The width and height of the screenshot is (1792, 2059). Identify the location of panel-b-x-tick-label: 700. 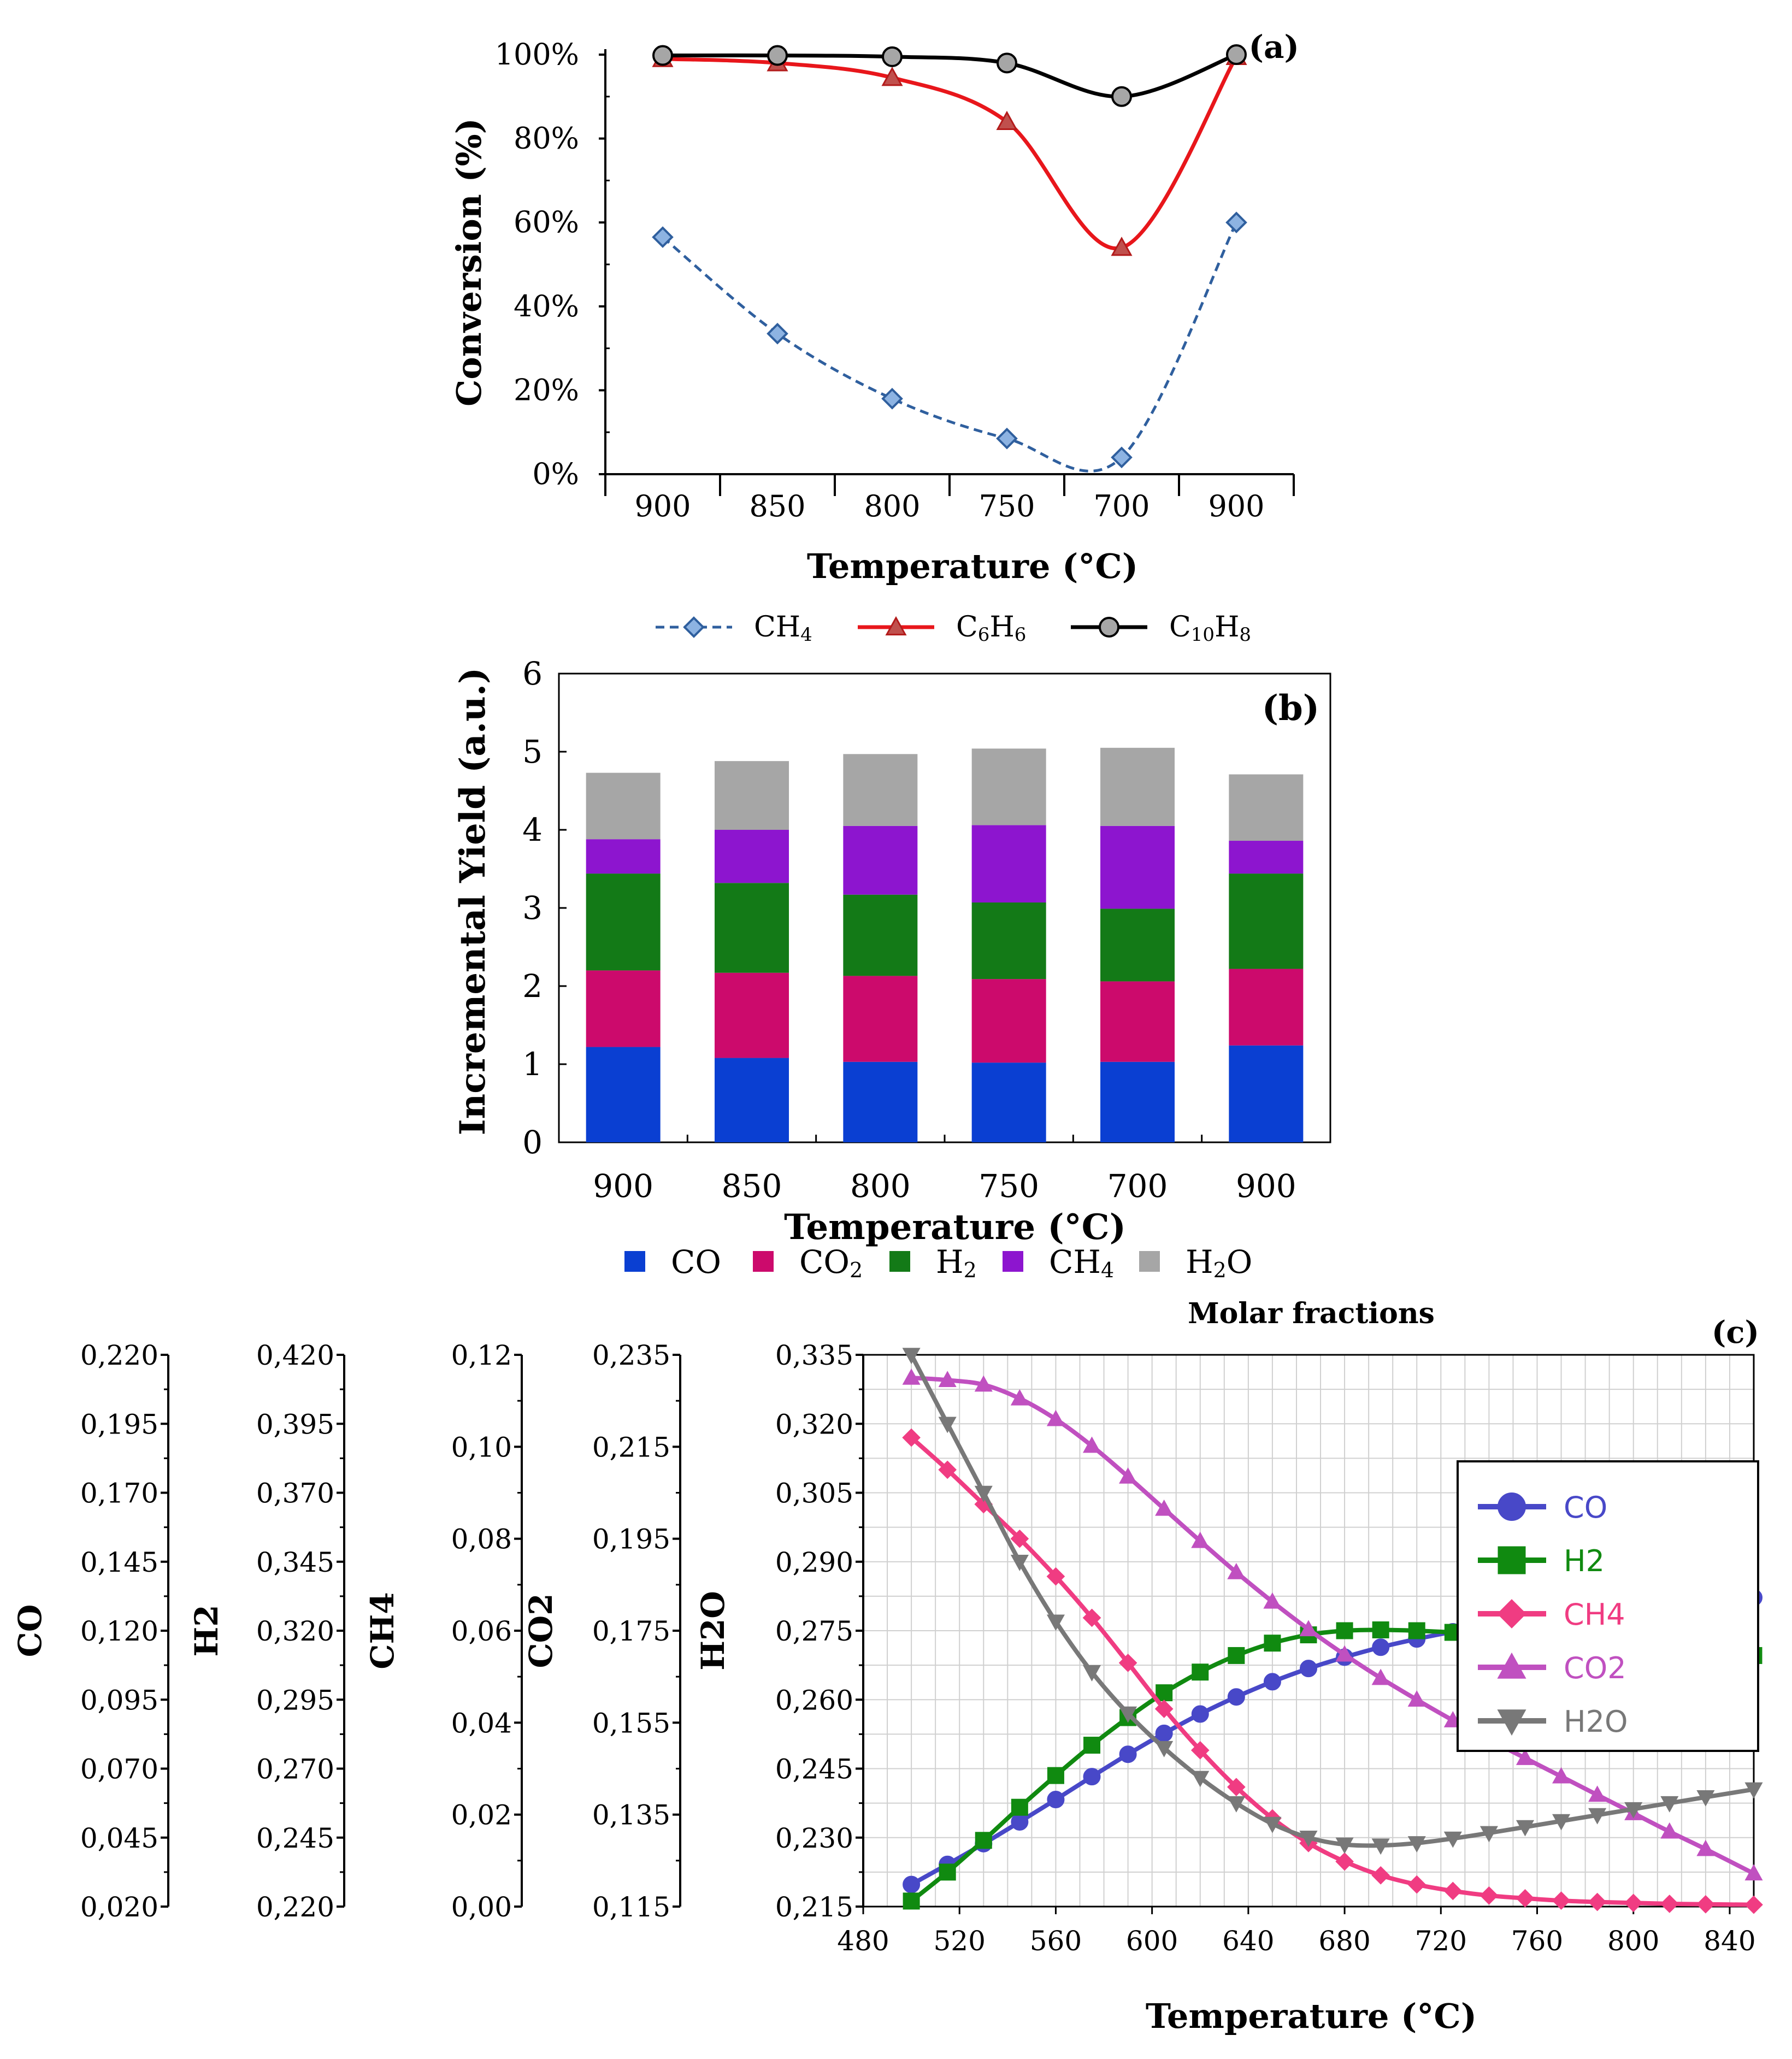
(1137, 1186).